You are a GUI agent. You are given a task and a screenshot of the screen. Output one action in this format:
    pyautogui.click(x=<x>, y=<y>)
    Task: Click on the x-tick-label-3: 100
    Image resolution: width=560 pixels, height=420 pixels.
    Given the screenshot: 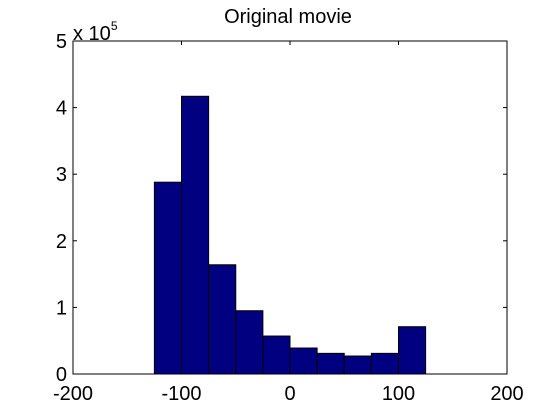 What is the action you would take?
    pyautogui.click(x=398, y=394)
    